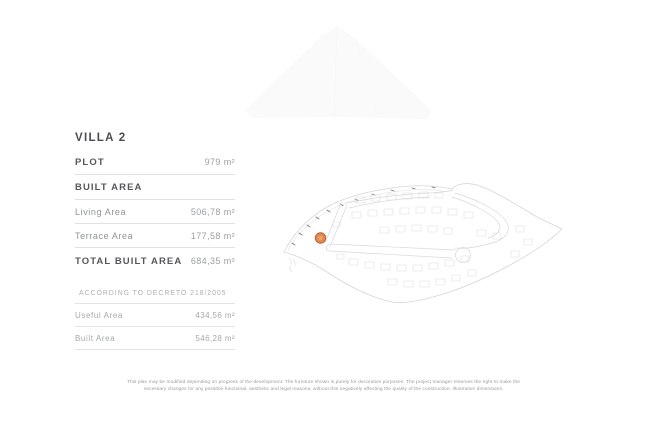 This screenshot has width=647, height=431. I want to click on plan-outer-boundary, so click(423, 243).